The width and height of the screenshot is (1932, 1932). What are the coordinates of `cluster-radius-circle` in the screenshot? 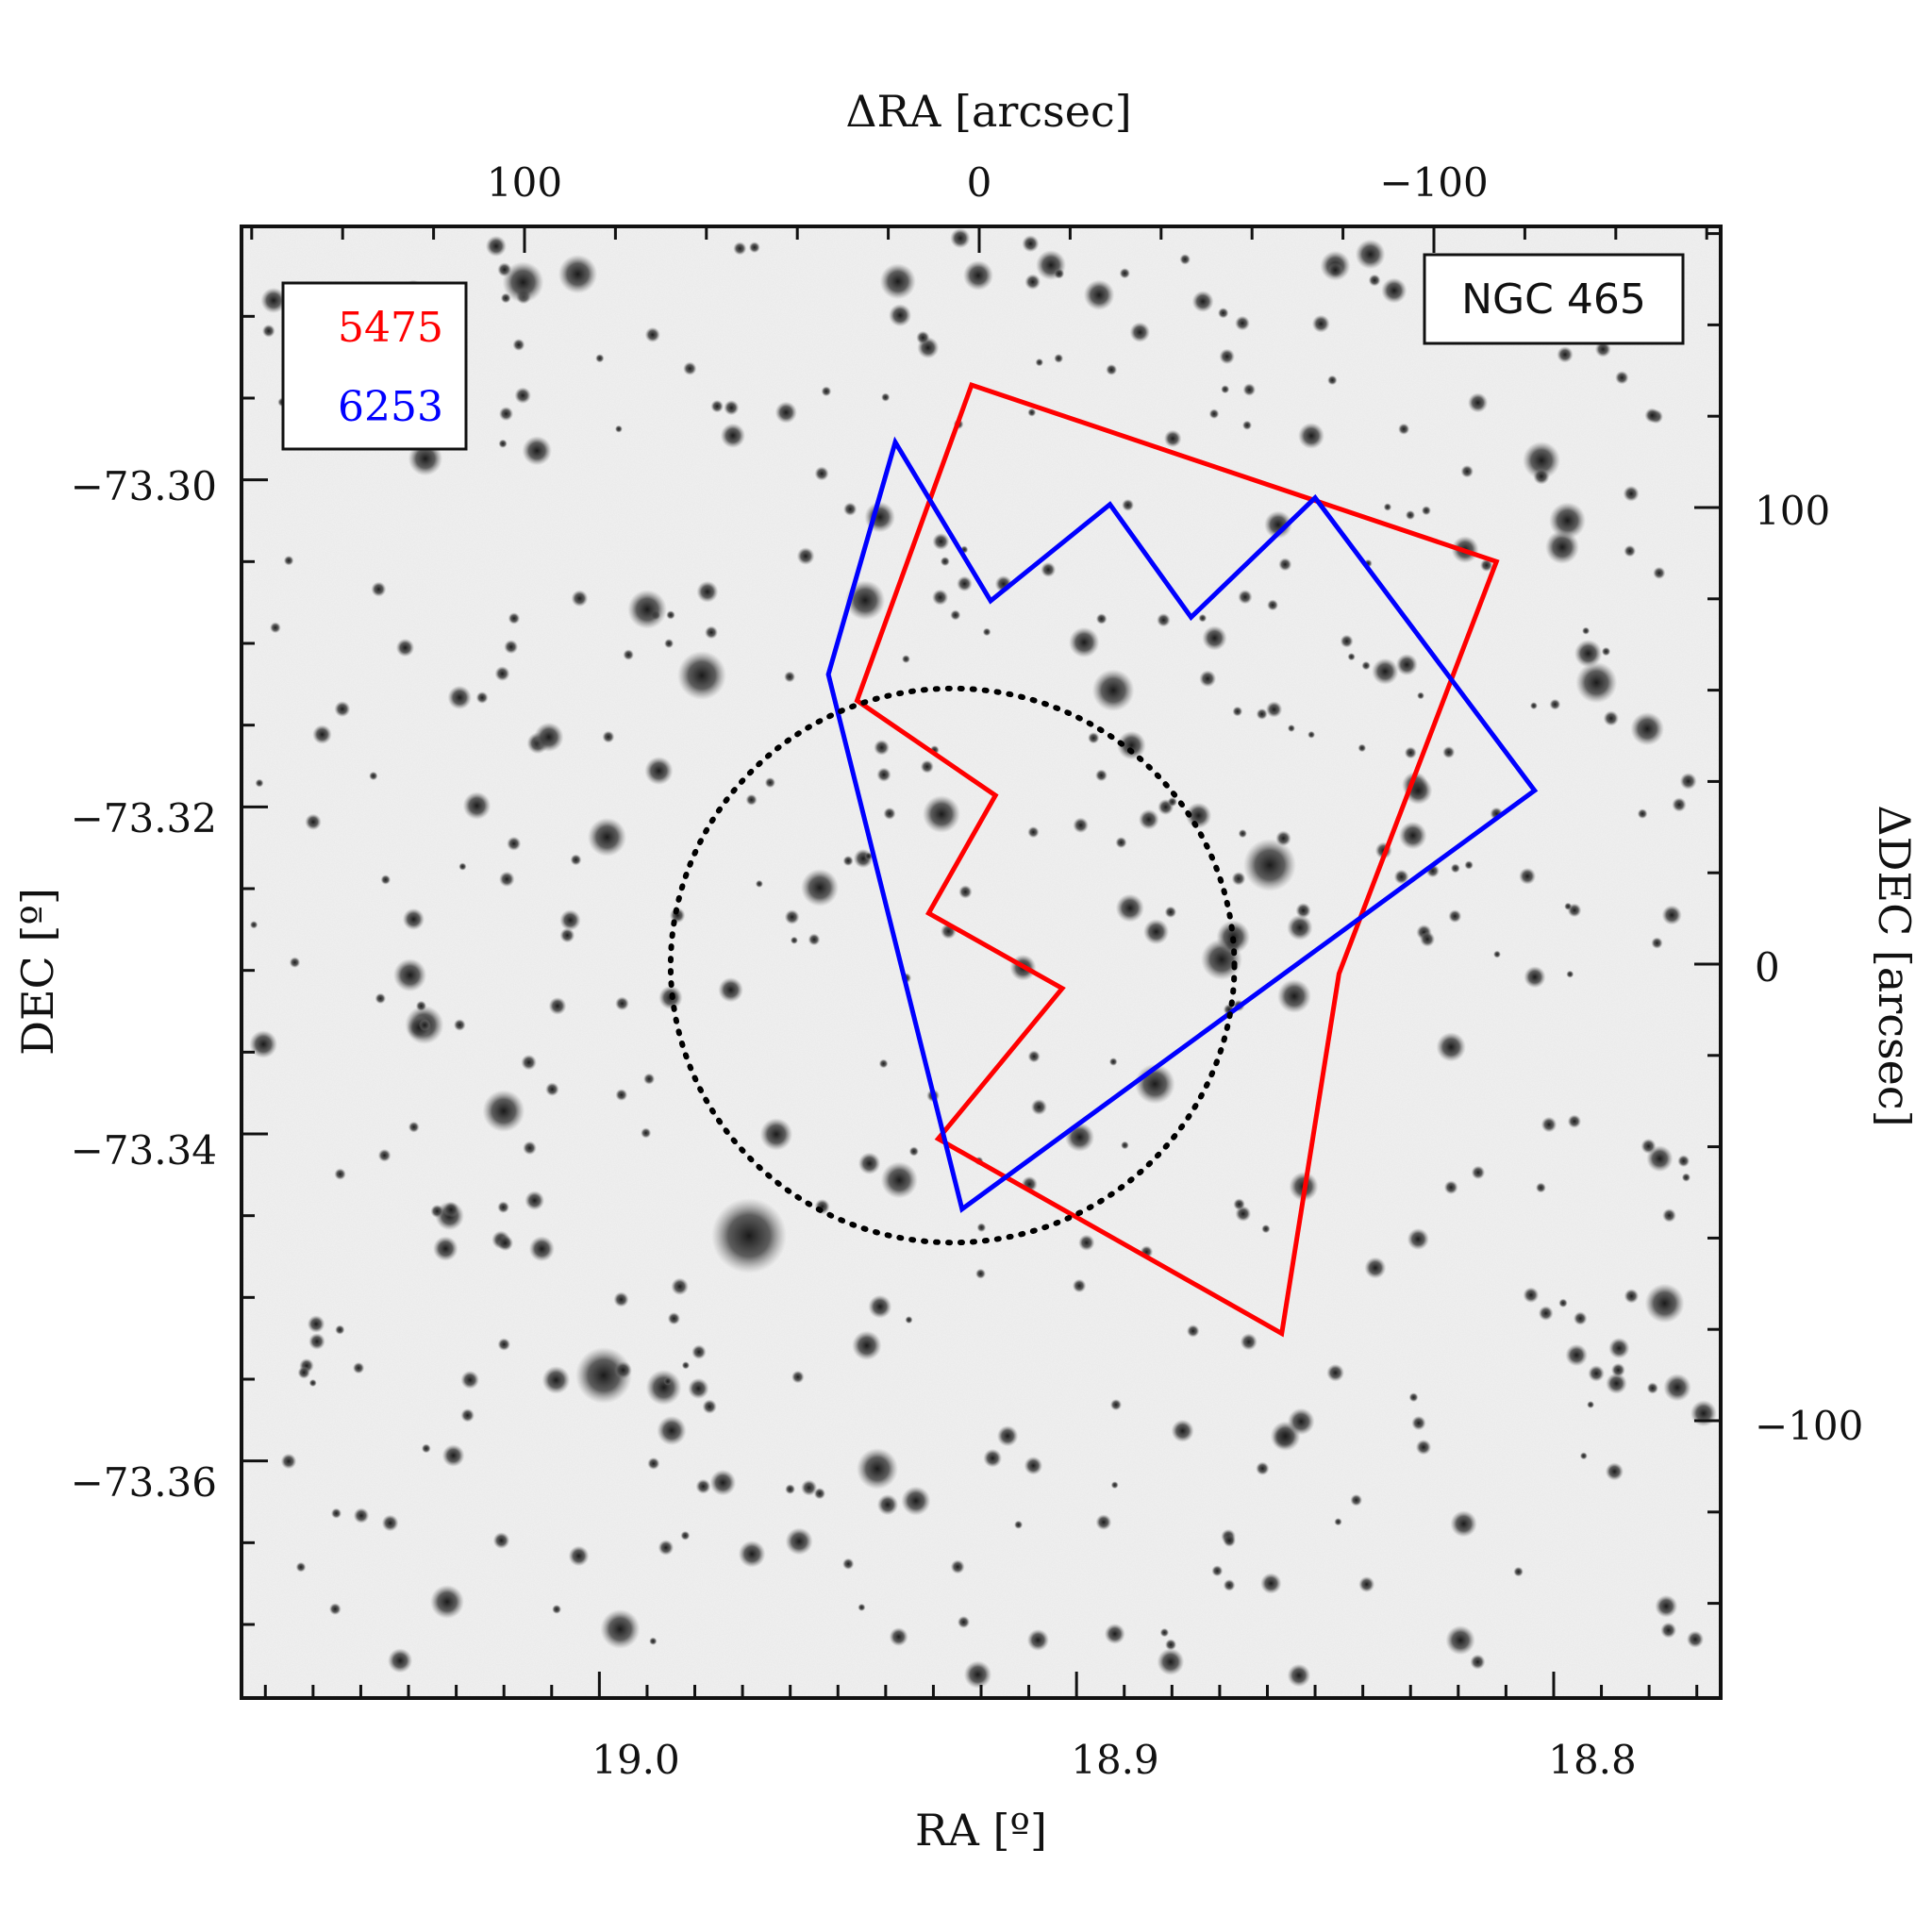 It's located at (953, 965).